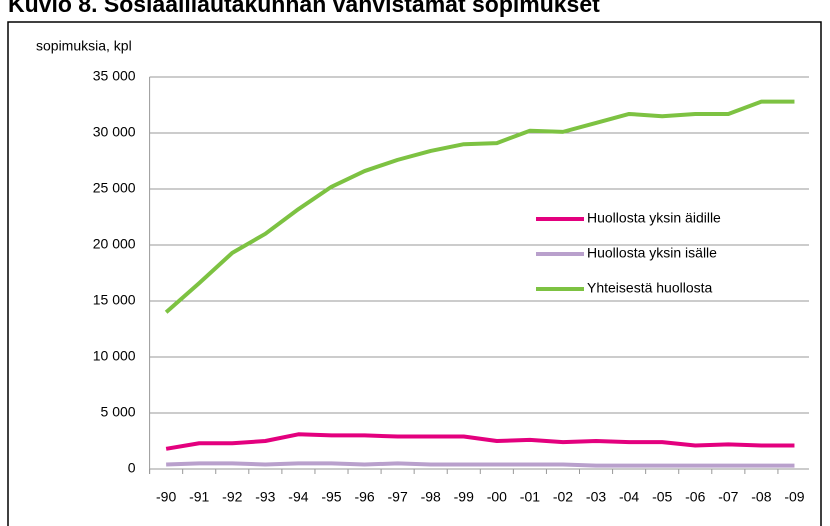  I want to click on x-tick-label: -98, so click(431, 497).